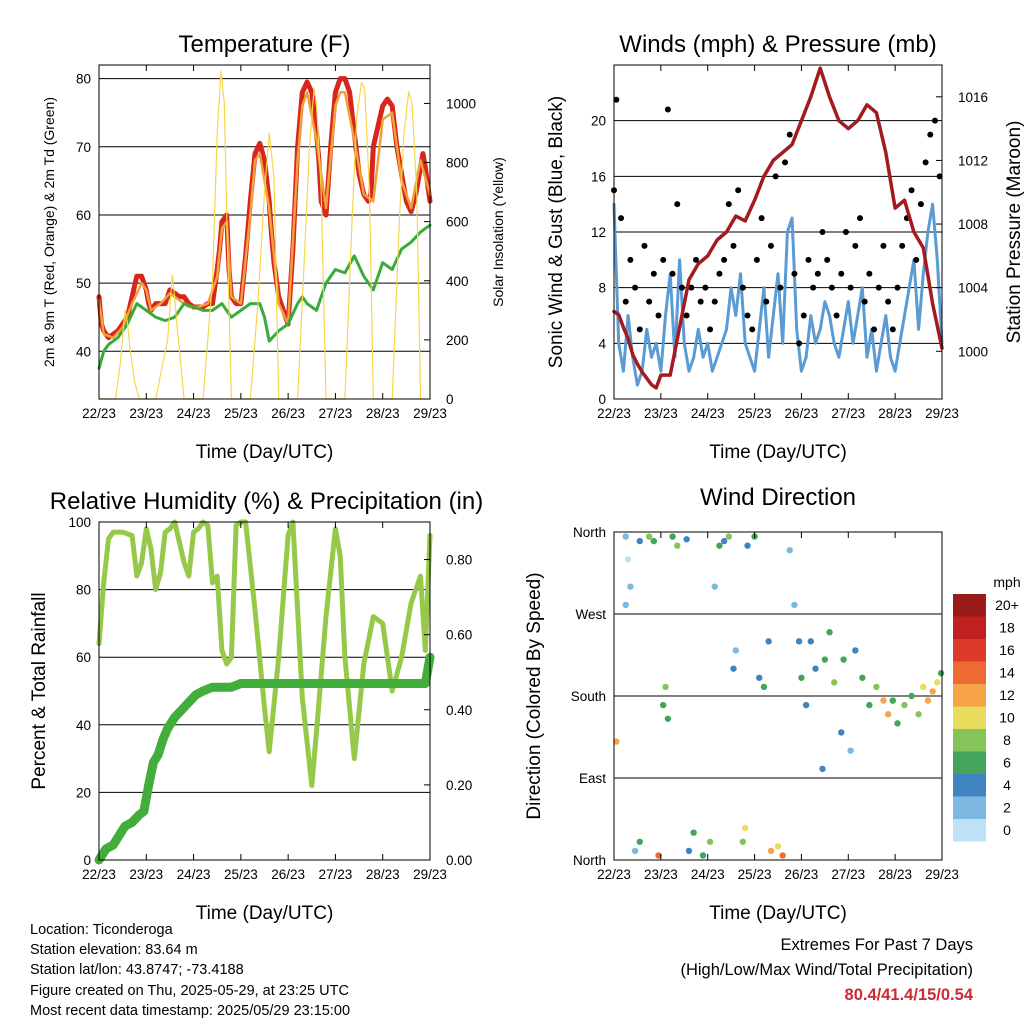  Describe the element at coordinates (1007, 628) in the screenshot. I see `colorbar-label: 18` at that location.